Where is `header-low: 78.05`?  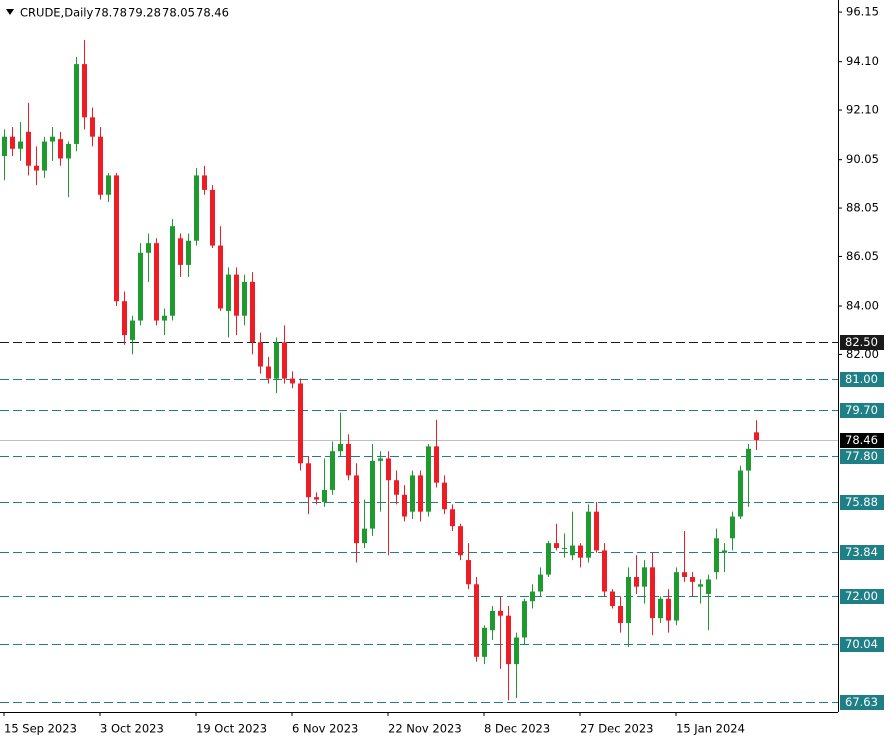
header-low: 78.05 is located at coordinates (178, 13).